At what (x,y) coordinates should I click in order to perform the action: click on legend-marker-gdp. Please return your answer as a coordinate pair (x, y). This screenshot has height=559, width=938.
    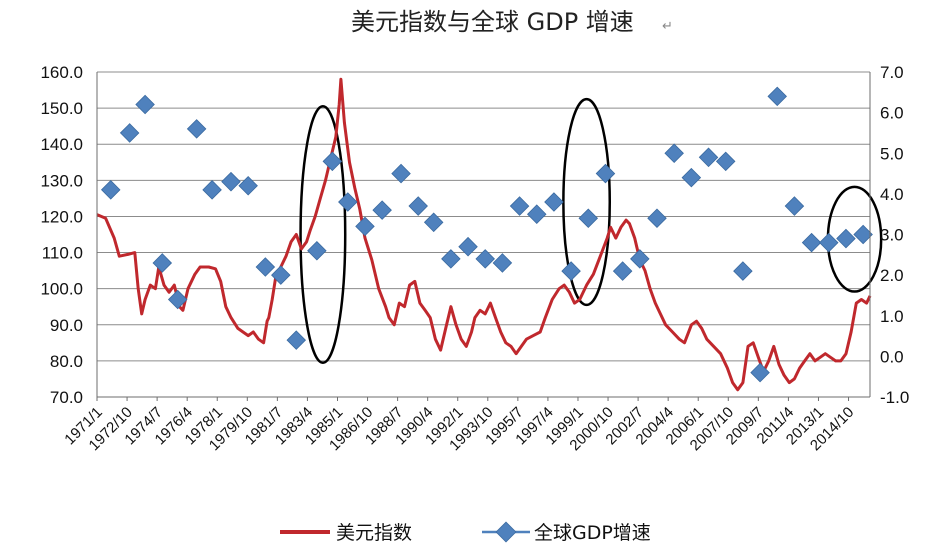
    Looking at the image, I should click on (506, 532).